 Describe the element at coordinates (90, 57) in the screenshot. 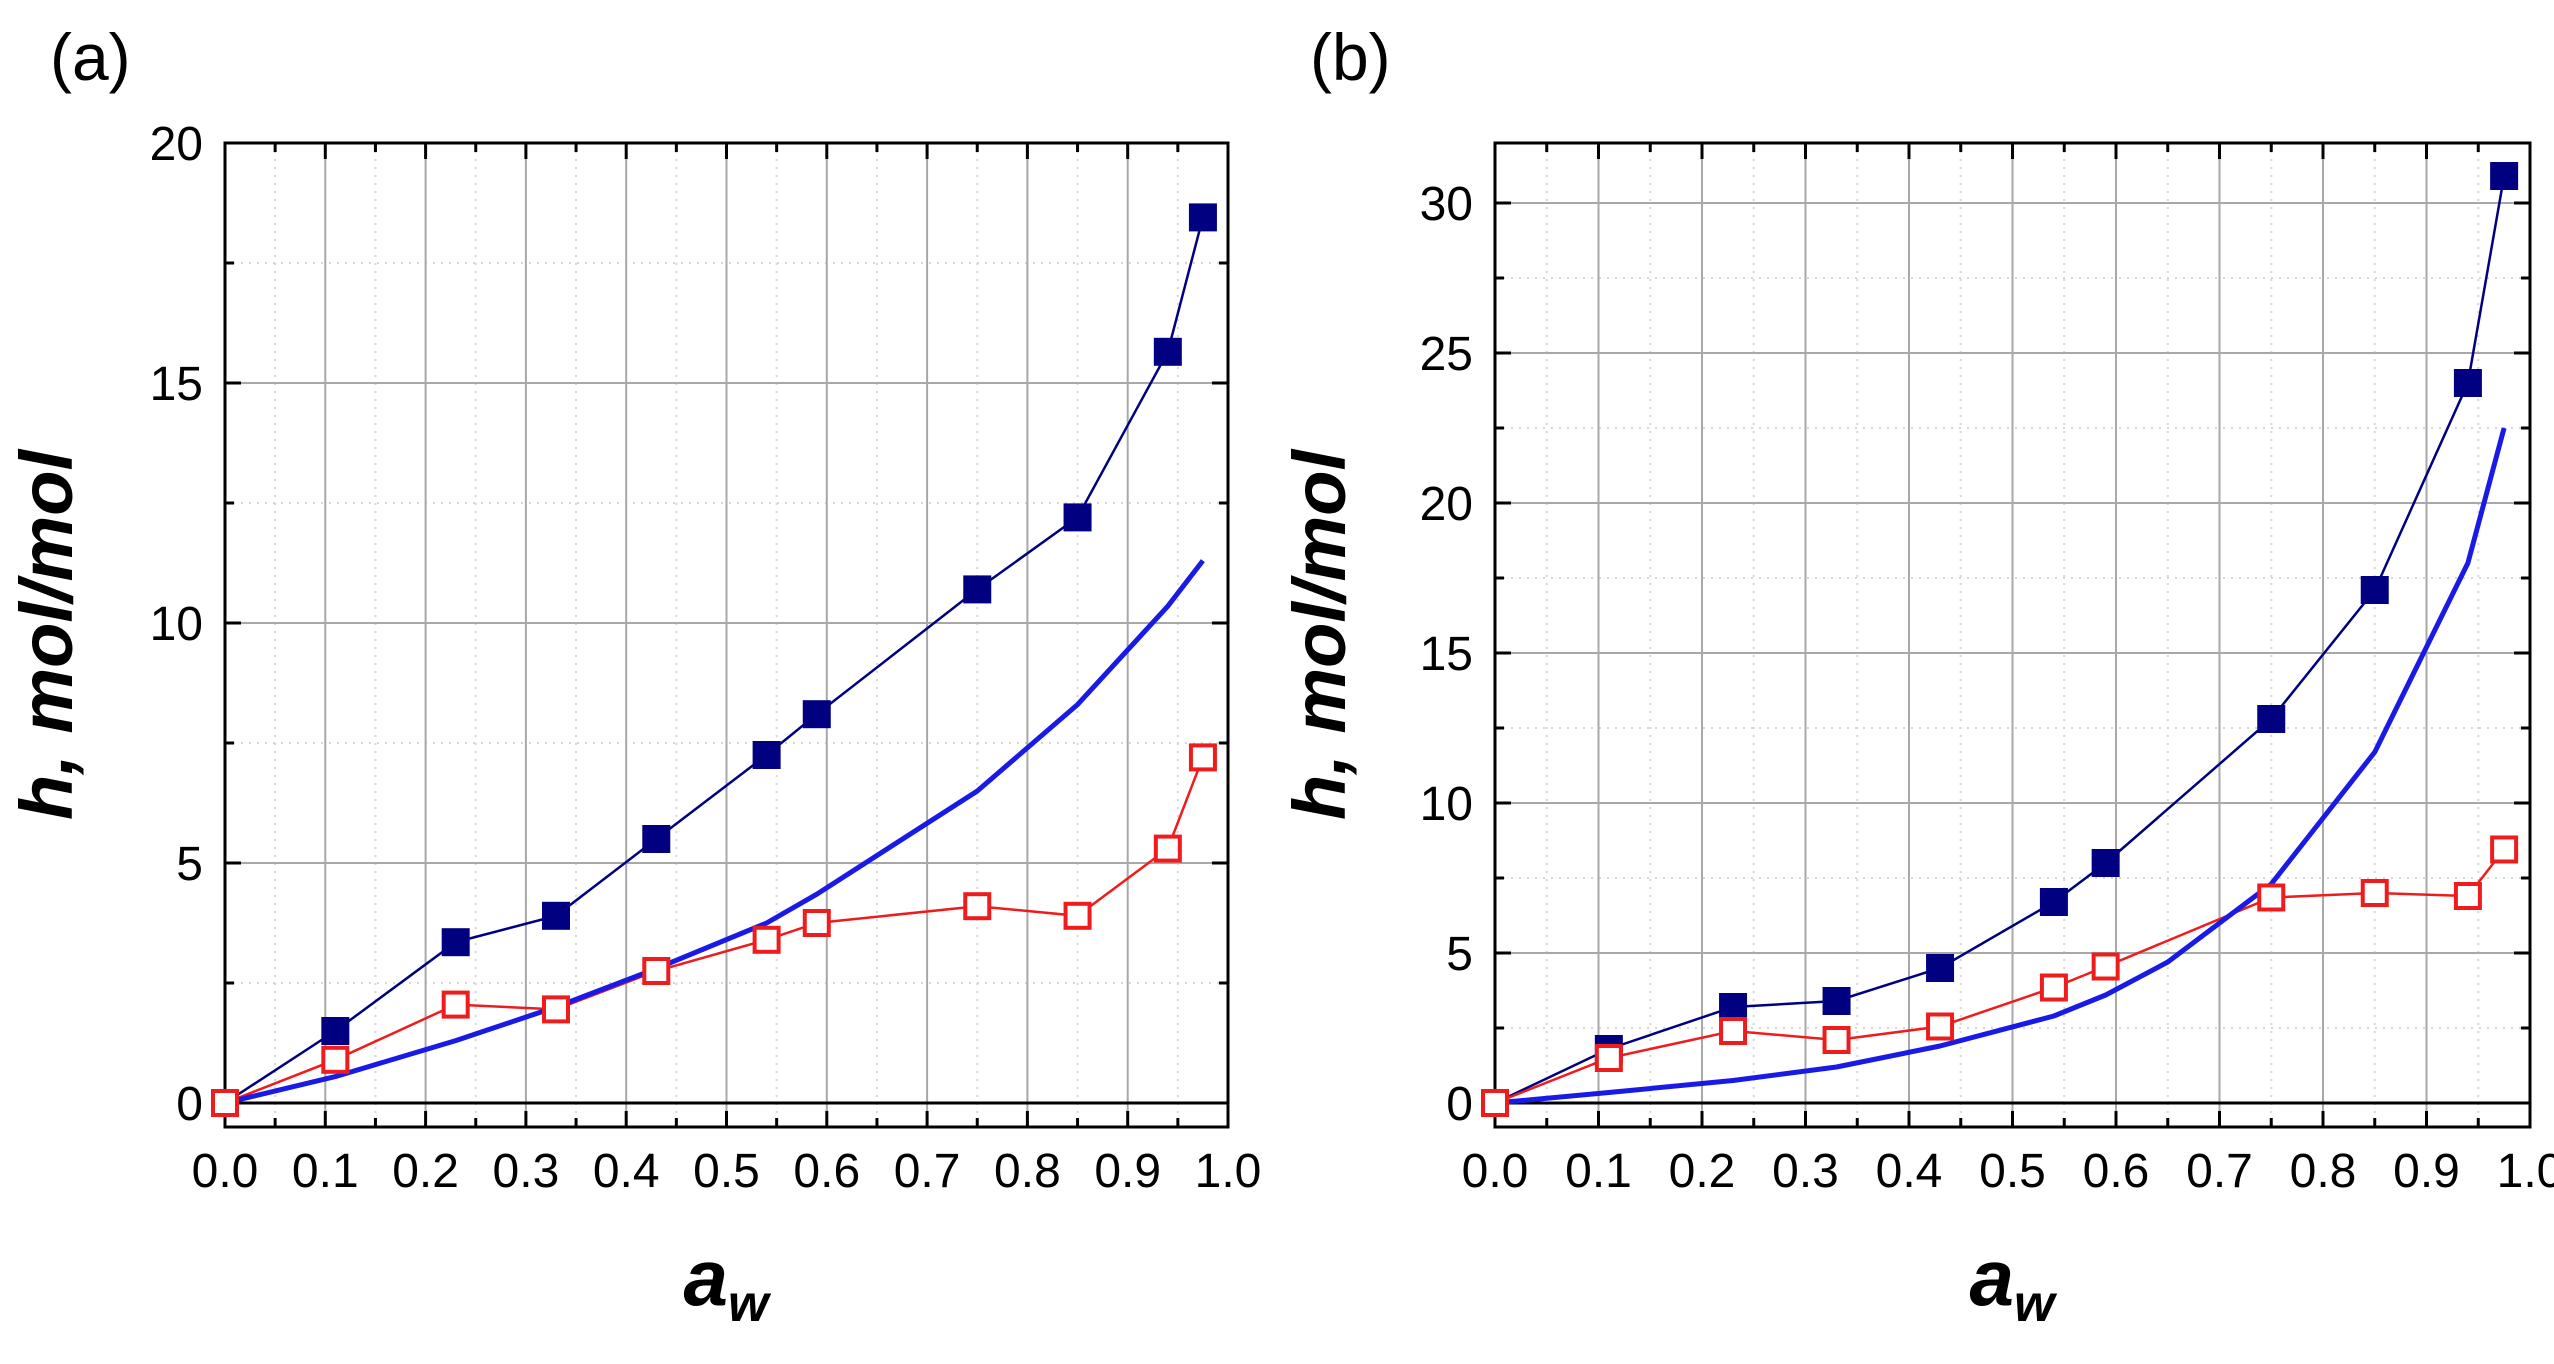

I see `panel-label: (a)` at that location.